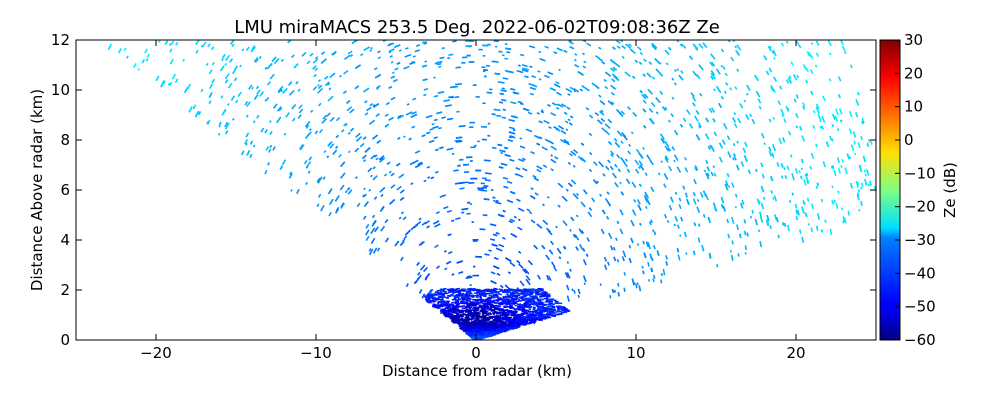 Image resolution: width=1000 pixels, height=400 pixels. What do you see at coordinates (60, 90) in the screenshot?
I see `y-tick-label: 10` at bounding box center [60, 90].